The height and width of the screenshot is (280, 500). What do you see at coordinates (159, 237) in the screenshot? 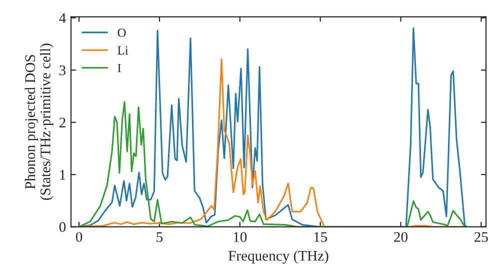
I see `x-tick-label: 5` at bounding box center [159, 237].